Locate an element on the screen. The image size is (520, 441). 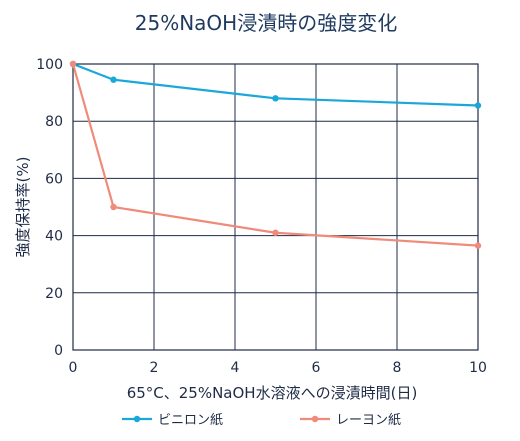
y-tick-label: 0 is located at coordinates (58, 351).